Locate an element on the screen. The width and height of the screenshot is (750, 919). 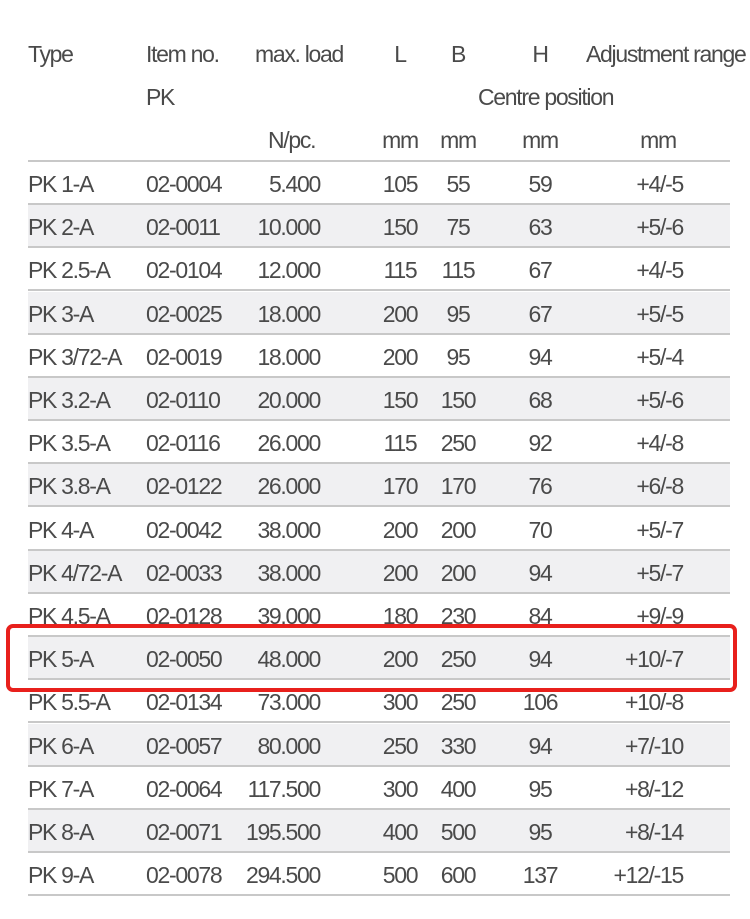
header-item-no-sub: PK is located at coordinates (160, 97).